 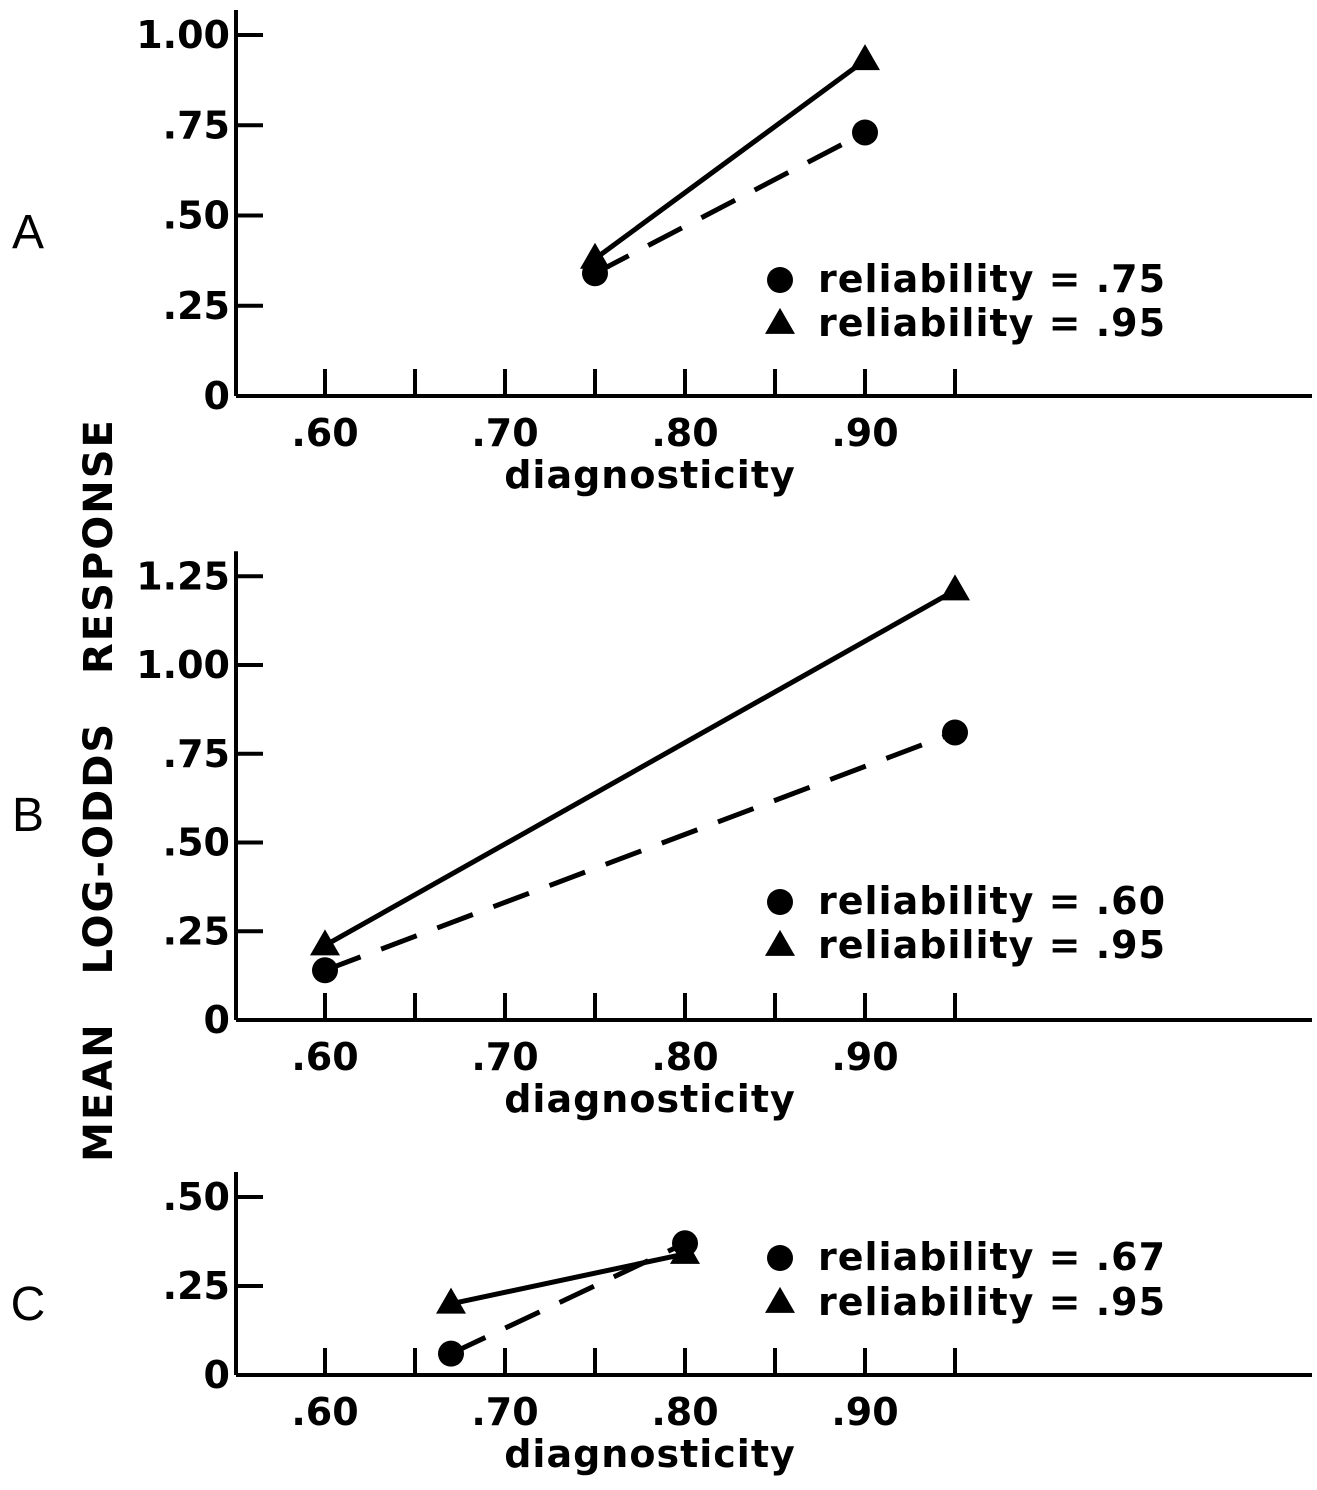 What do you see at coordinates (28, 232) in the screenshot?
I see `panel-letter: A` at bounding box center [28, 232].